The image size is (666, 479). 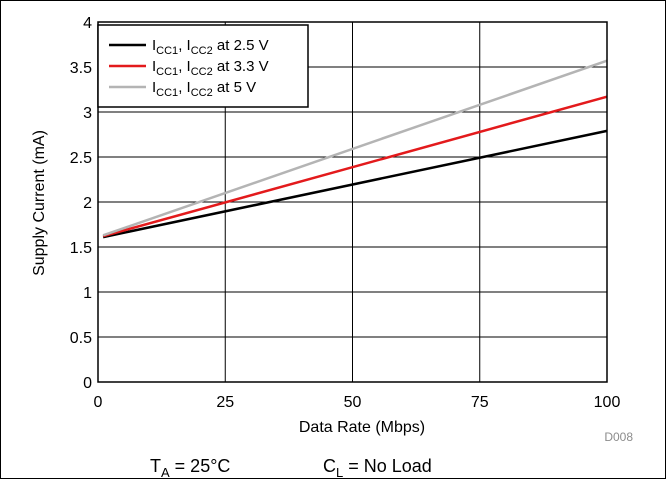 What do you see at coordinates (81, 248) in the screenshot?
I see `y-tick-label: 1.5` at bounding box center [81, 248].